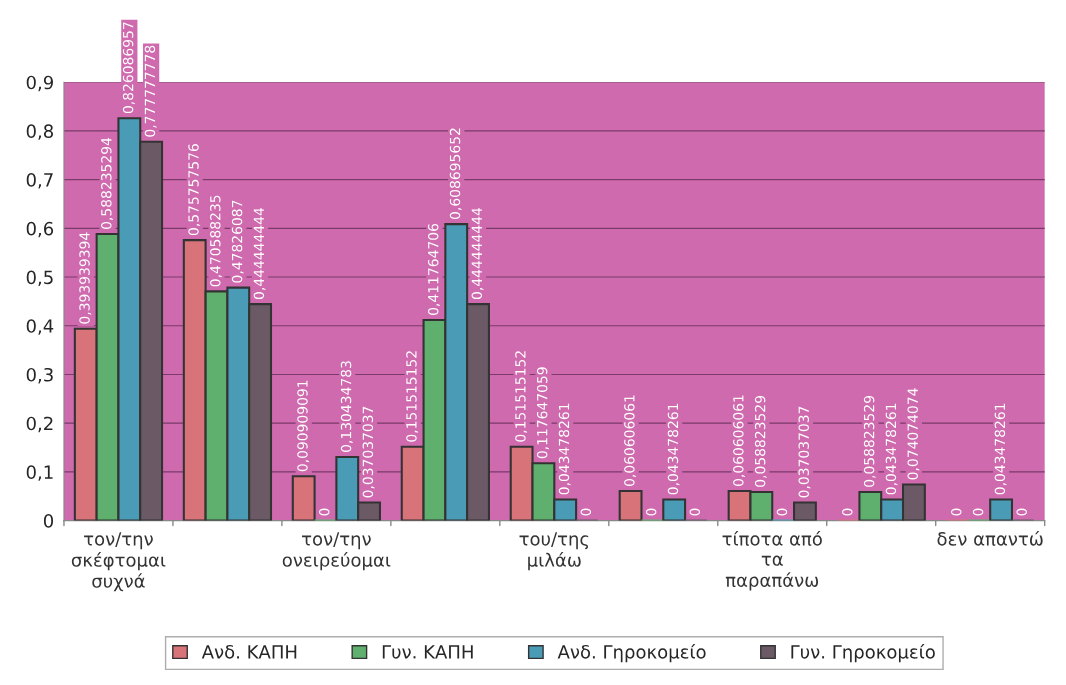 Image resolution: width=1066 pixels, height=685 pixels. What do you see at coordinates (237, 241) in the screenshot?
I see `data-label: 0,47826087` at bounding box center [237, 241].